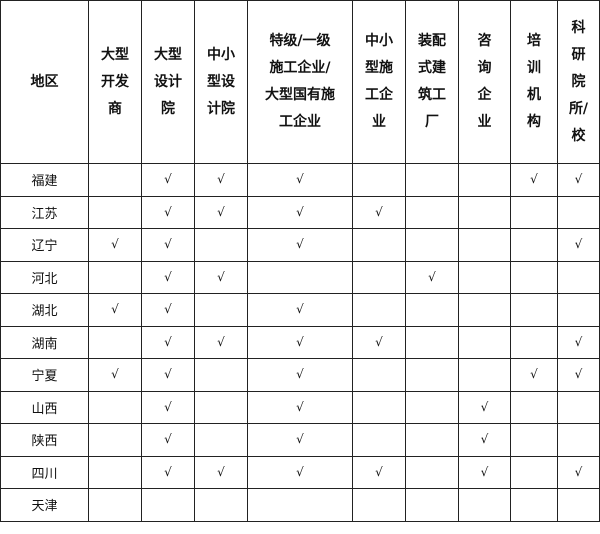 This screenshot has height=534, width=600. I want to click on header-column: 培 训 机 构, so click(534, 82).